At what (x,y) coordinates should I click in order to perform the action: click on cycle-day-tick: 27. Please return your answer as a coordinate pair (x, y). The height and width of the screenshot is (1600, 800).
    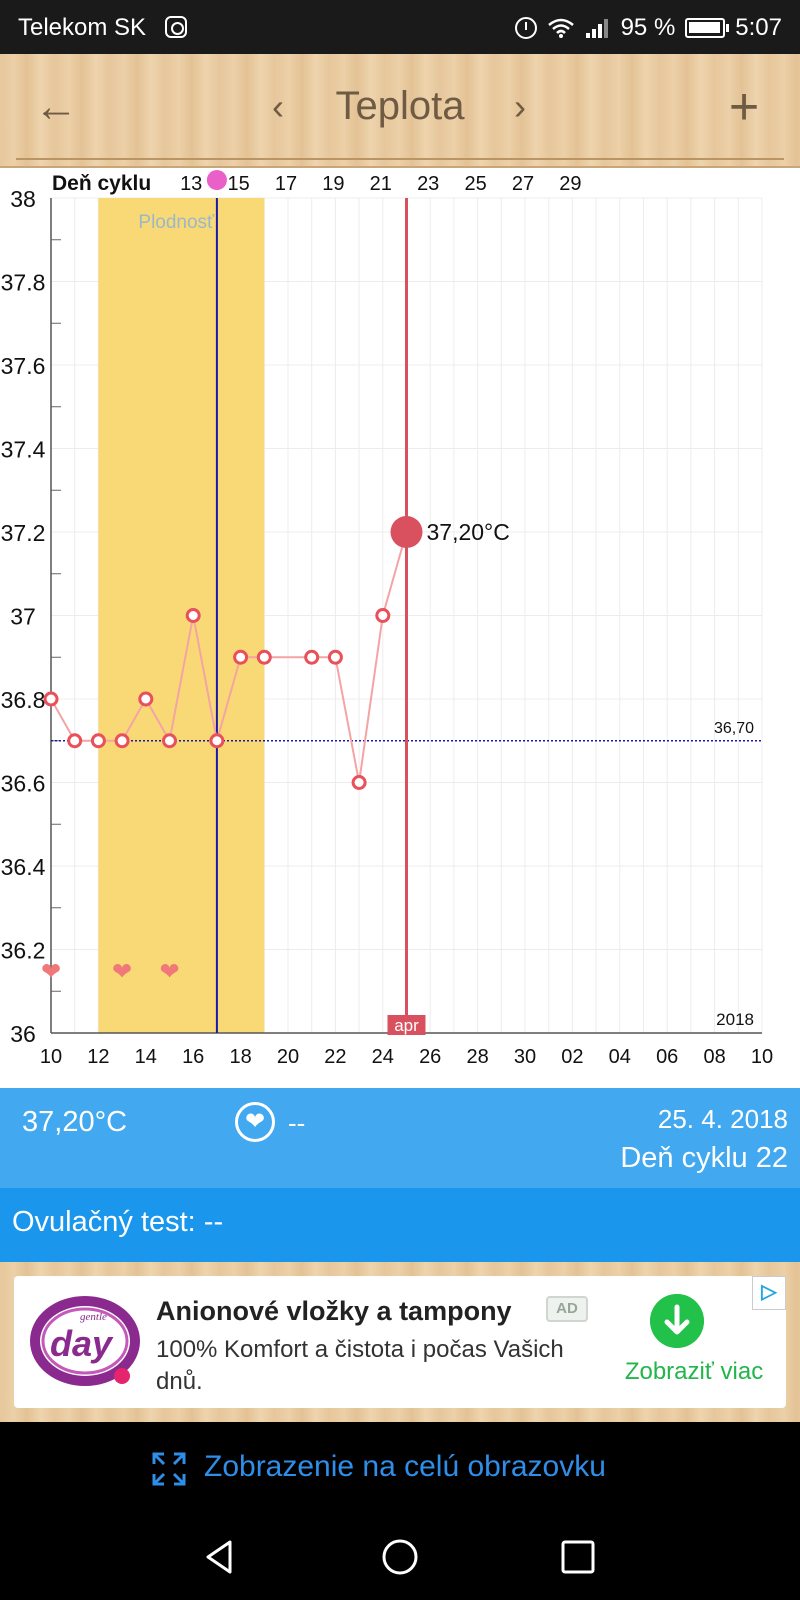
    Looking at the image, I should click on (523, 184).